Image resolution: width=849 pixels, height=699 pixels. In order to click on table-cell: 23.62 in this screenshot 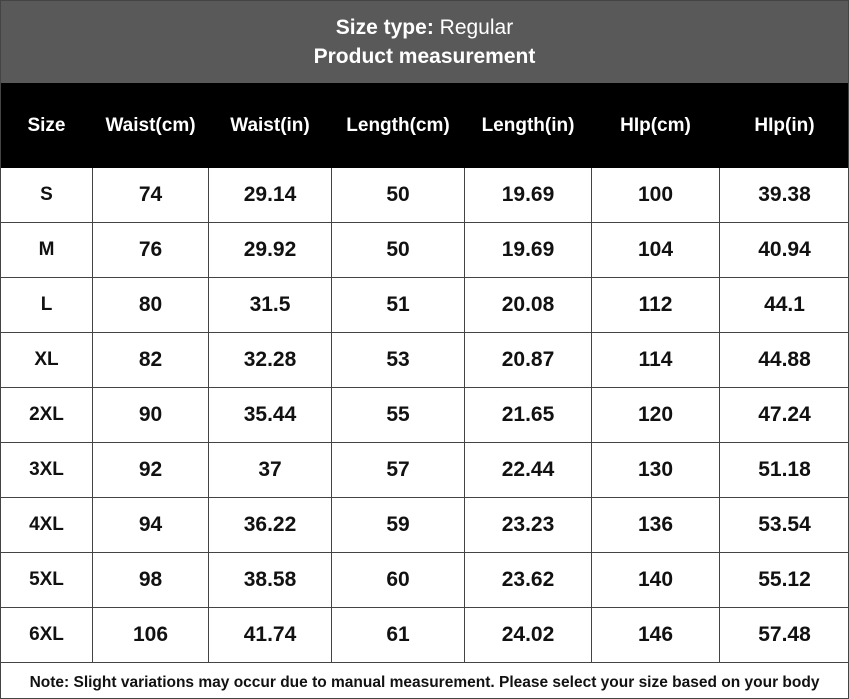, I will do `click(528, 580)`.